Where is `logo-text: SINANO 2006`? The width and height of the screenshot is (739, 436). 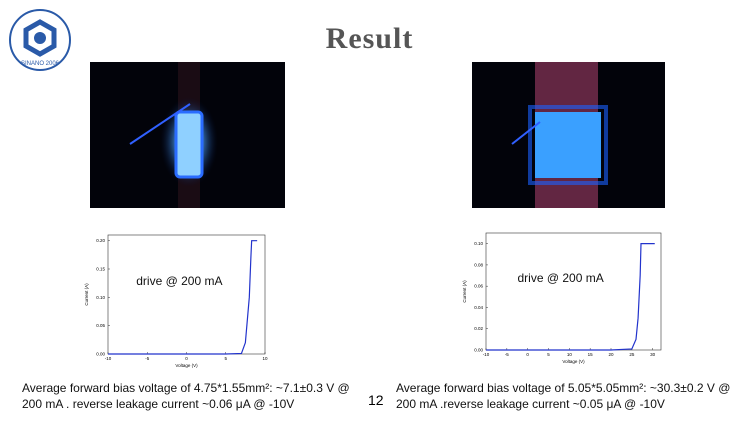
logo-text: SINANO 2006 is located at coordinates (40, 64).